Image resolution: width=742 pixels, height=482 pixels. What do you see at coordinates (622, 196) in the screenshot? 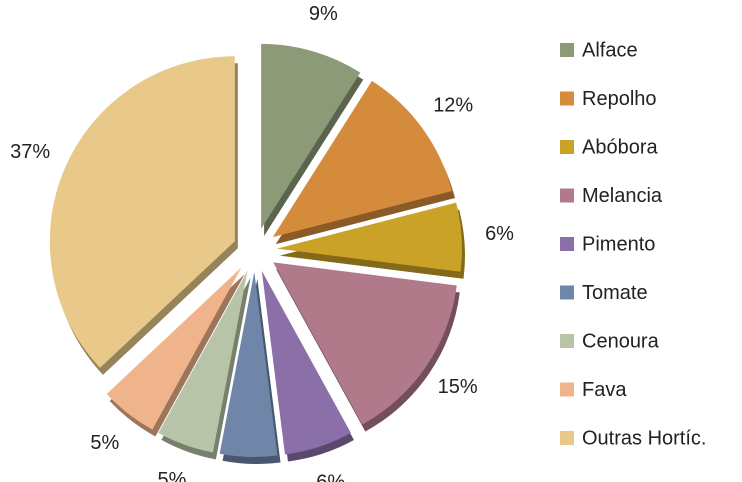
I see `legend-label: Melancia` at bounding box center [622, 196].